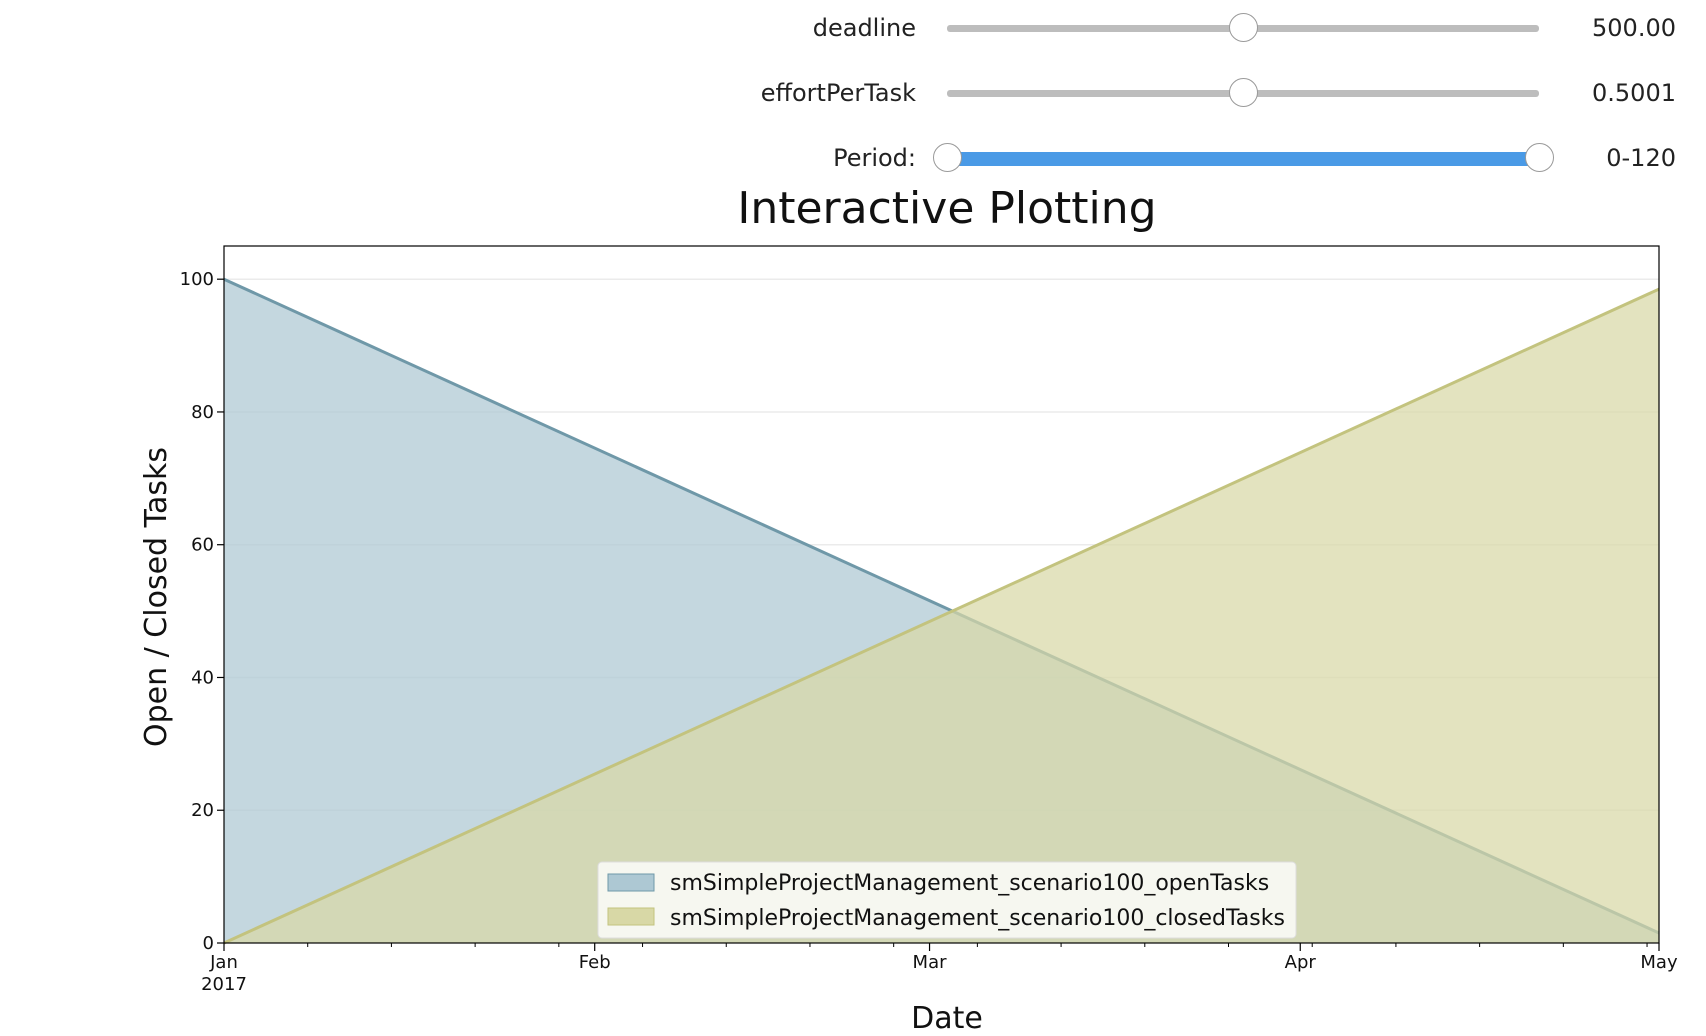 The image size is (1706, 1036). I want to click on x-tick-label: May, so click(1659, 962).